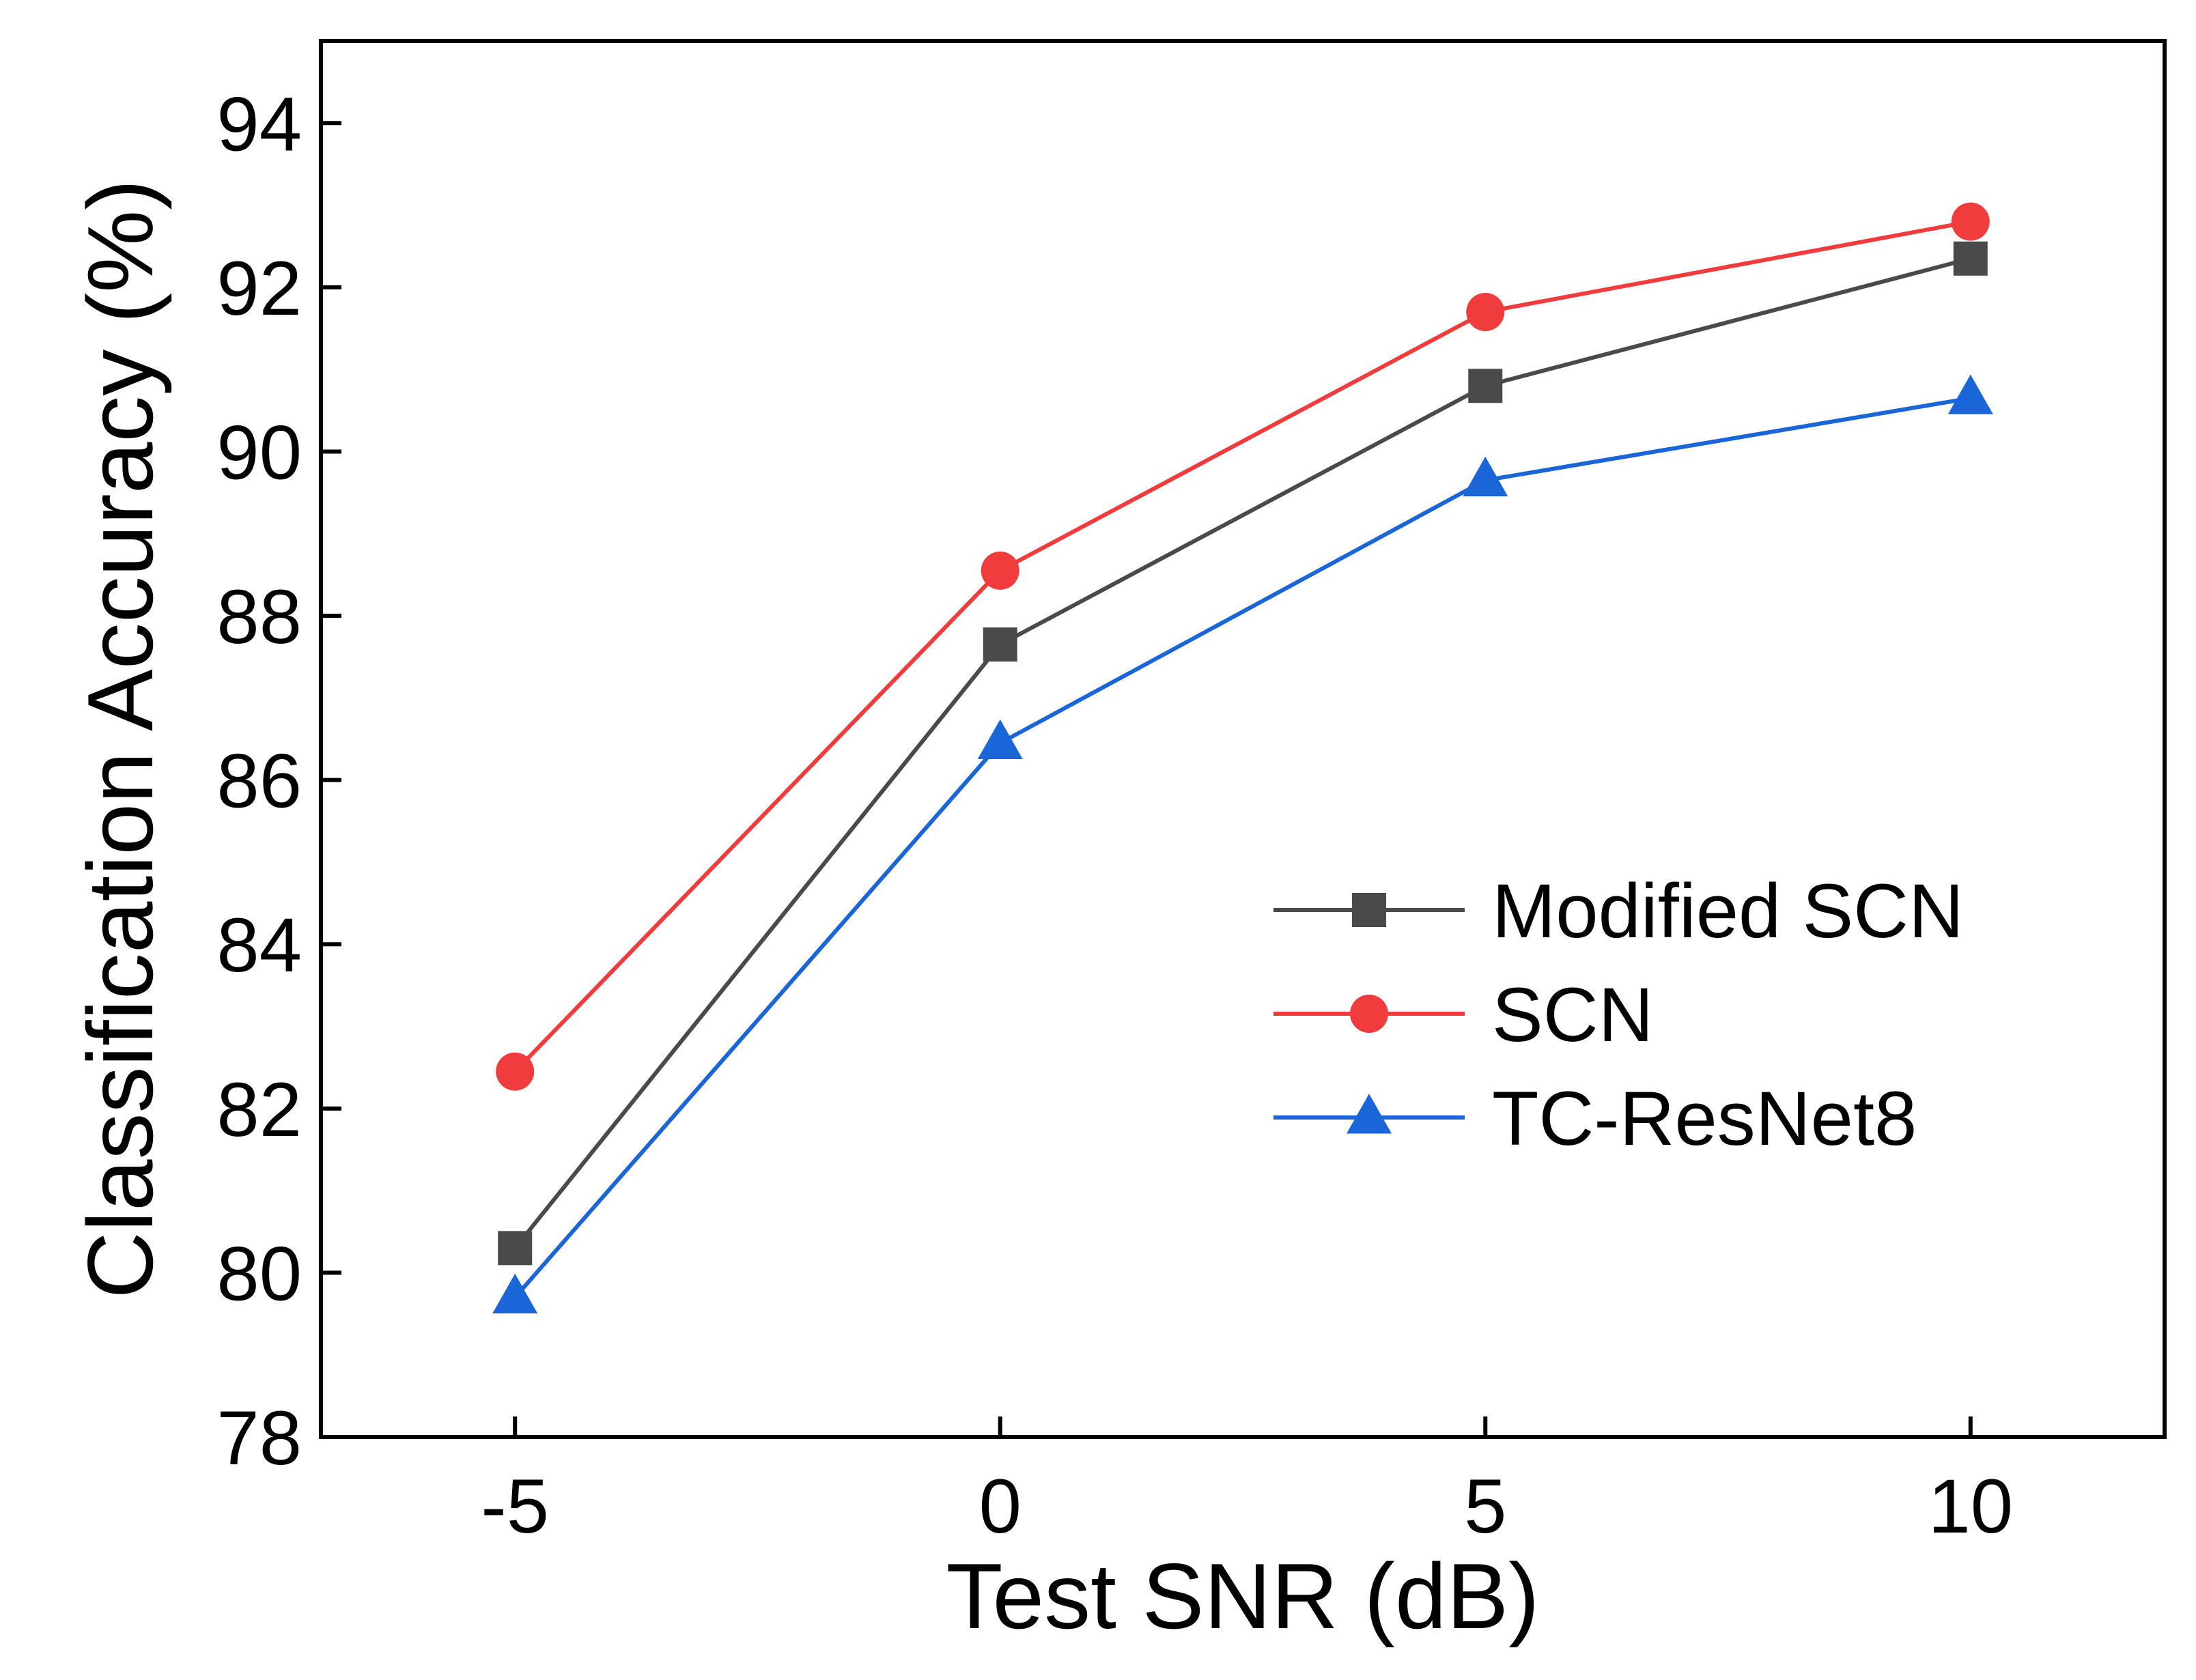 The image size is (2196, 1680). I want to click on legend-label: TC-ResNet8, so click(1705, 1118).